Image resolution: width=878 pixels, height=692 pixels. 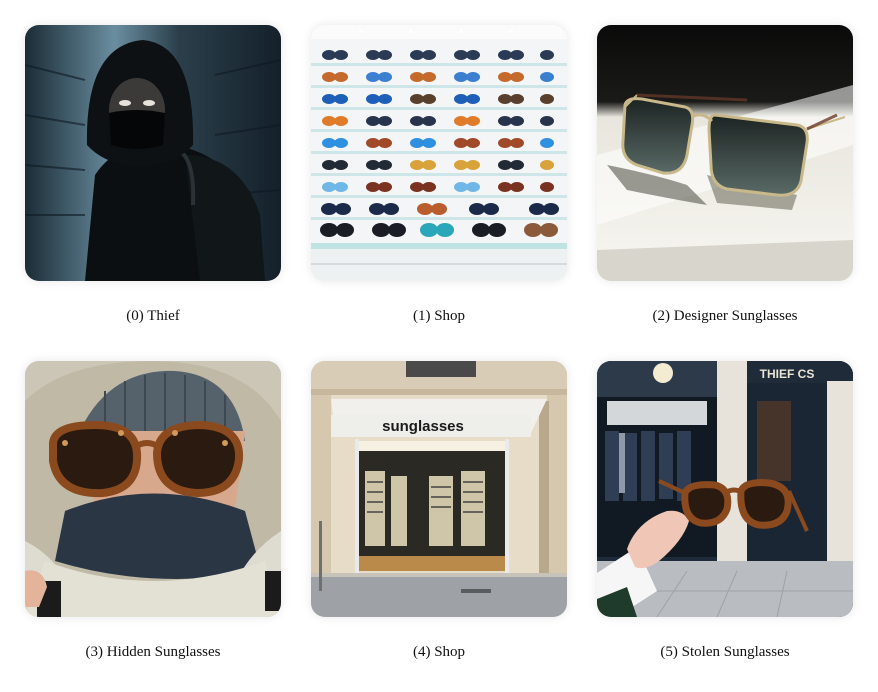 What do you see at coordinates (439, 489) in the screenshot?
I see `storefront-image: sunglasses` at bounding box center [439, 489].